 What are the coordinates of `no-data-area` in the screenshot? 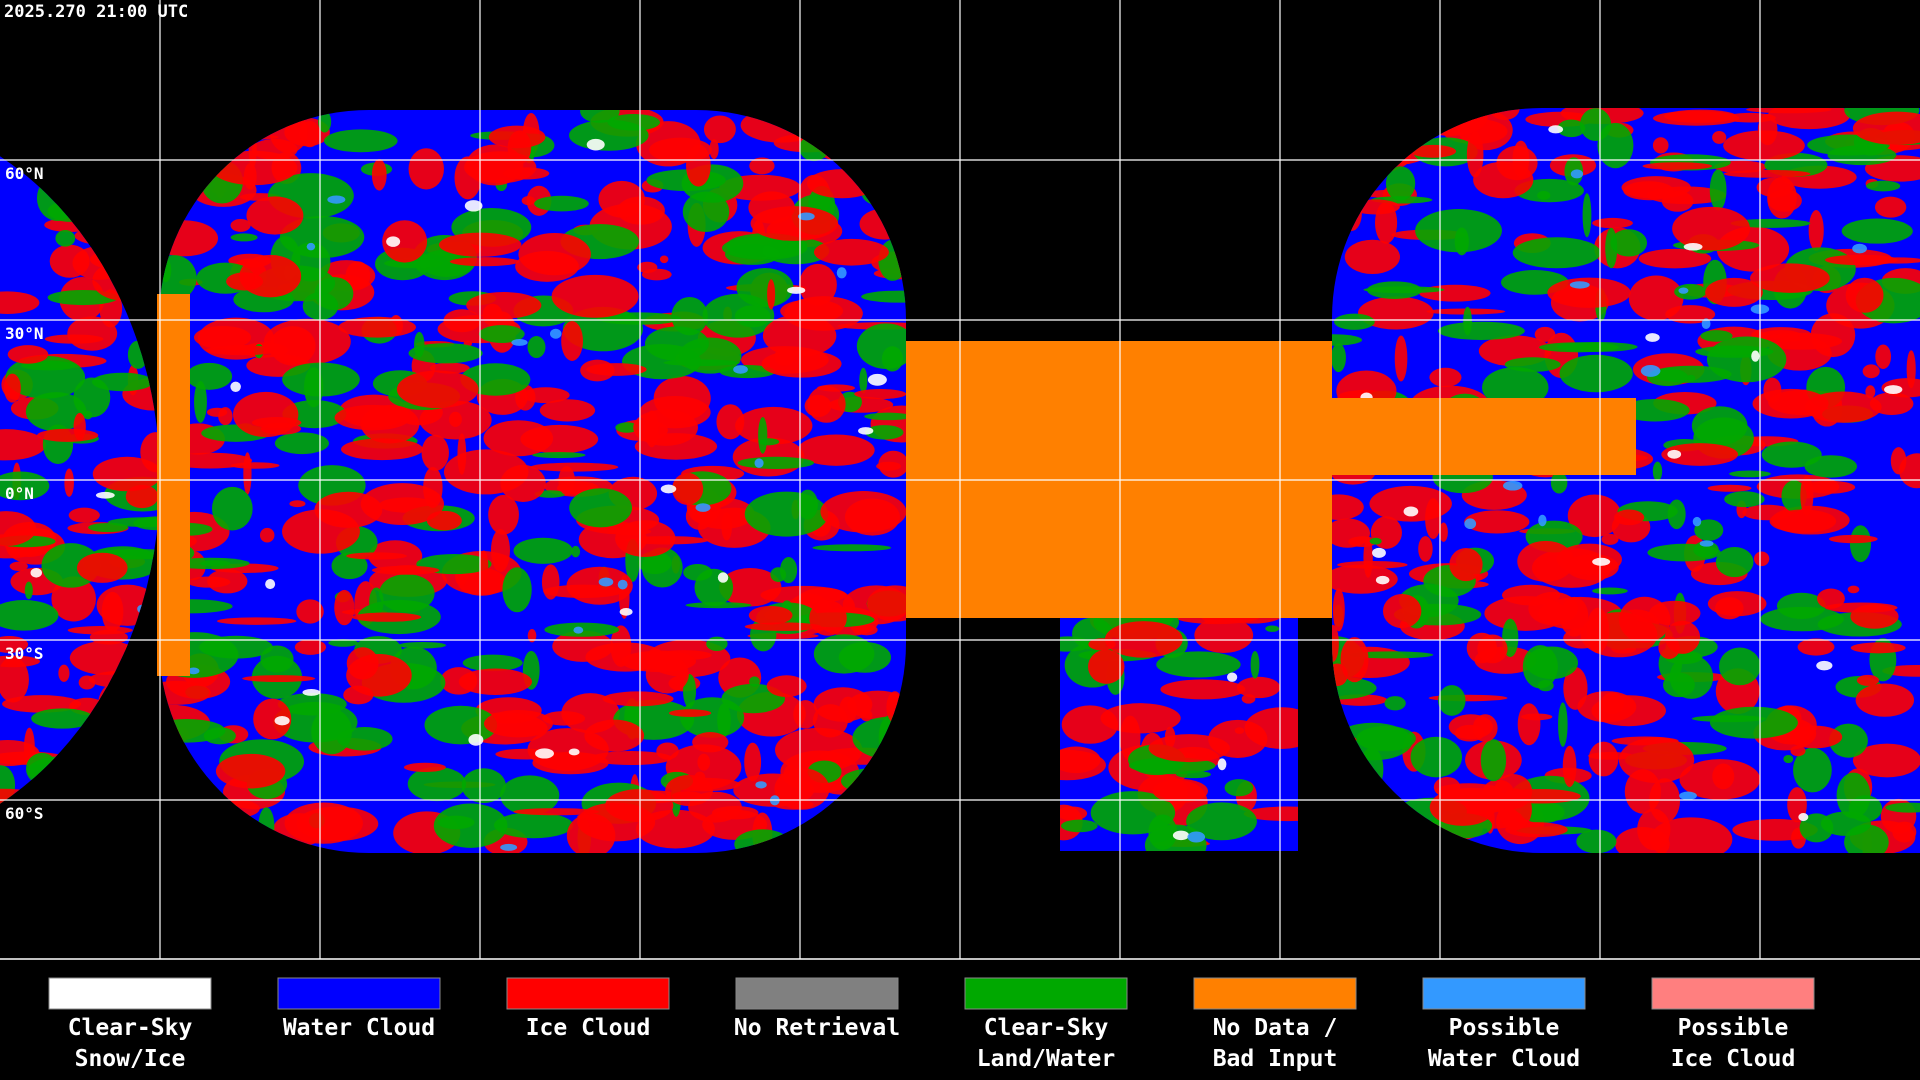 It's located at (989, 544).